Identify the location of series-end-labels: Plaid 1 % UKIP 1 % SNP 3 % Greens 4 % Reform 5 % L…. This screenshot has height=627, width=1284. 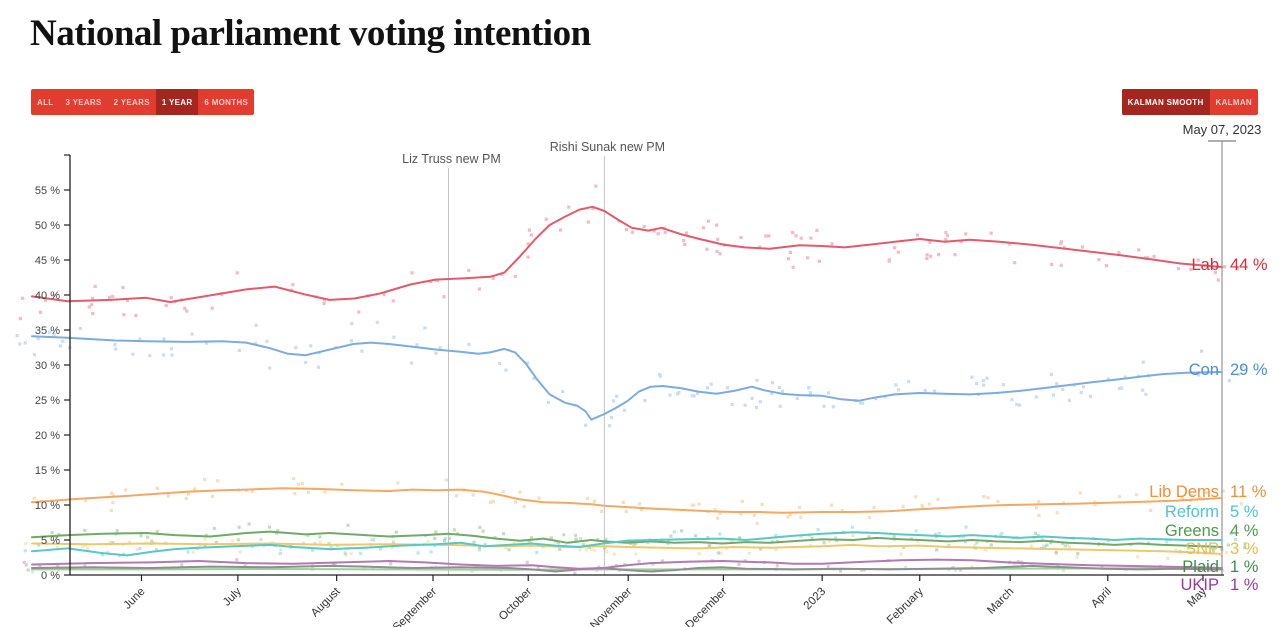
(1208, 425).